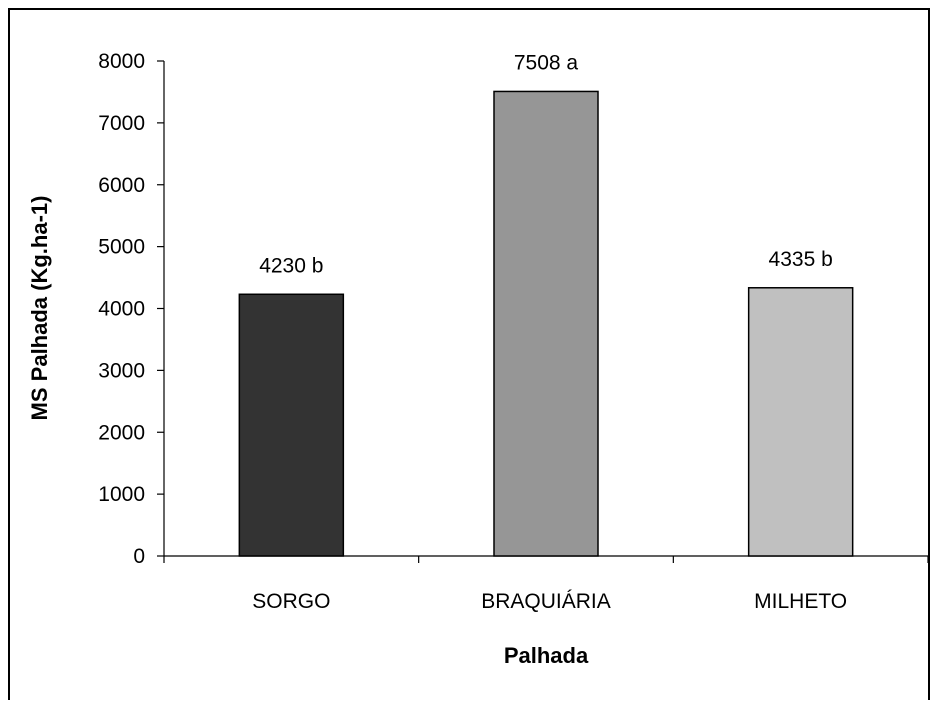 The width and height of the screenshot is (934, 702). What do you see at coordinates (121, 432) in the screenshot?
I see `y-tick-label: 2000` at bounding box center [121, 432].